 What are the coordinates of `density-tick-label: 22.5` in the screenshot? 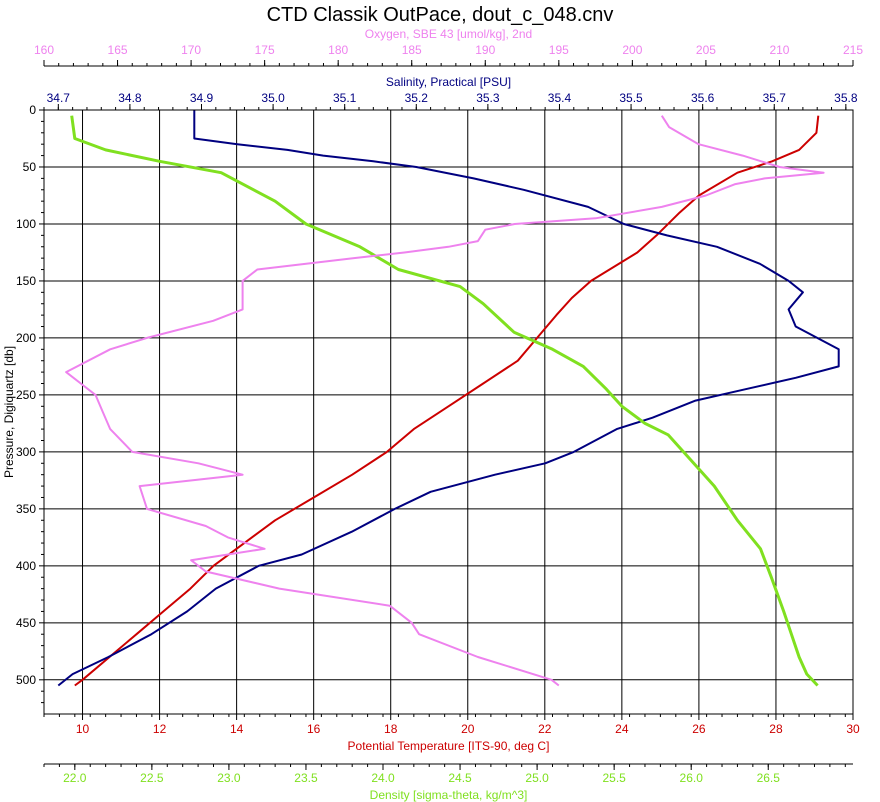 It's located at (152, 778).